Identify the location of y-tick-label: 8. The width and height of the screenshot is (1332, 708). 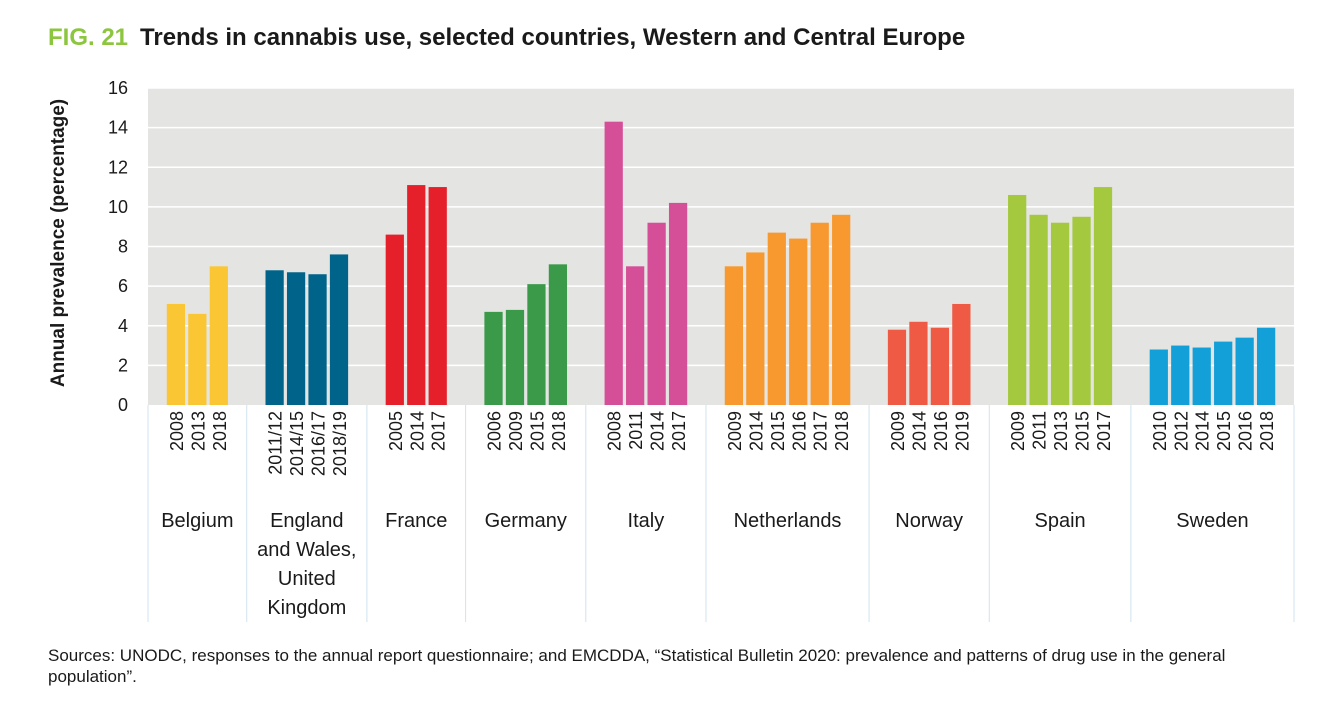
(123, 247).